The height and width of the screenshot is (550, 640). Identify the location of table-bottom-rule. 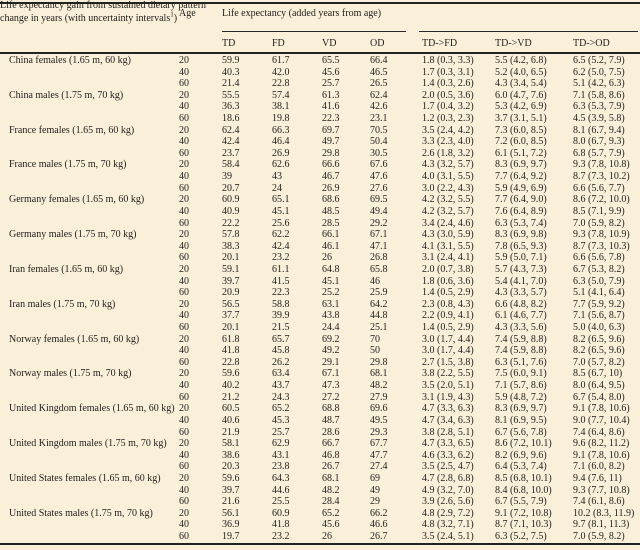
(320, 544).